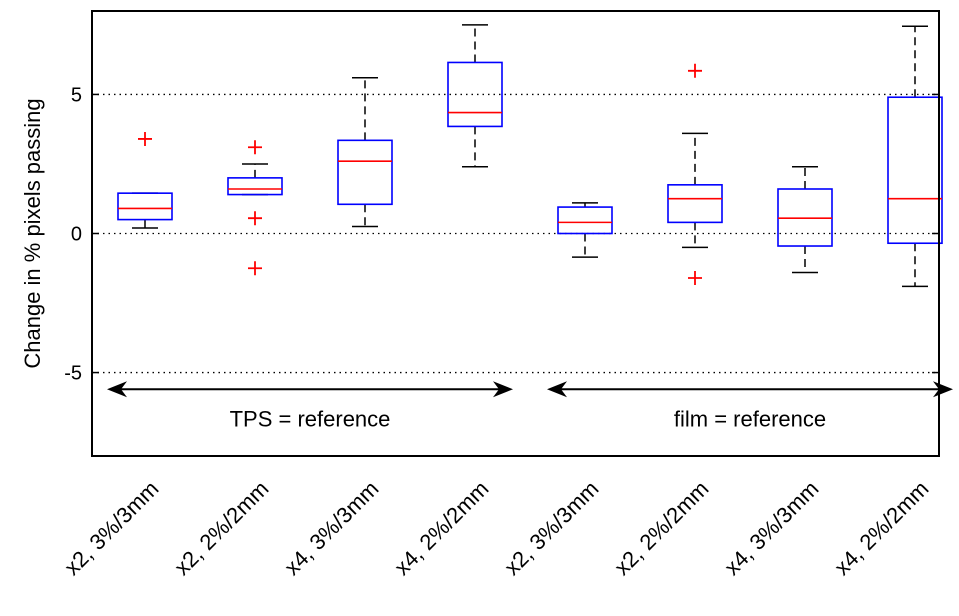 Image resolution: width=959 pixels, height=616 pixels. What do you see at coordinates (750, 418) in the screenshot?
I see `annotation-label: film = reference` at bounding box center [750, 418].